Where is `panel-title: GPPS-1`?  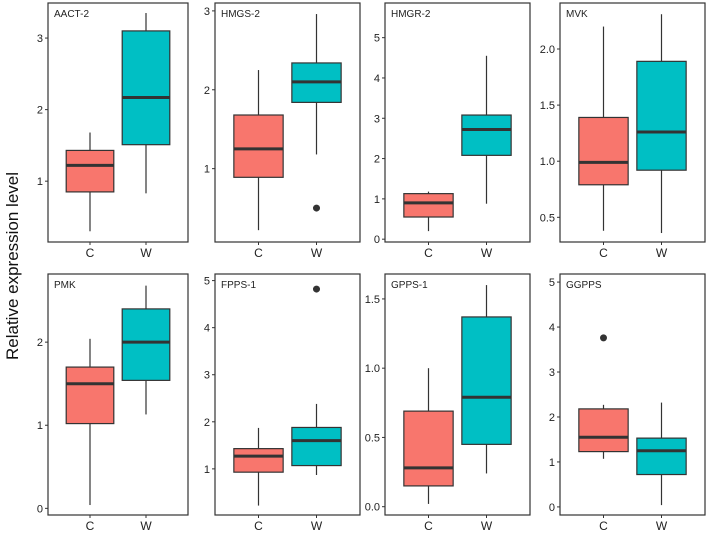 panel-title: GPPS-1 is located at coordinates (409, 285).